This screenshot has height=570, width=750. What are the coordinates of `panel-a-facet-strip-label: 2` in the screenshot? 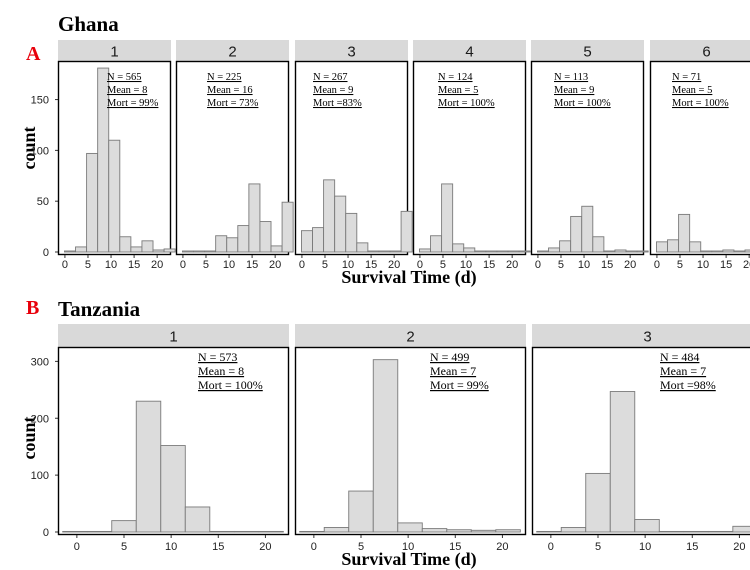 It's located at (232, 52).